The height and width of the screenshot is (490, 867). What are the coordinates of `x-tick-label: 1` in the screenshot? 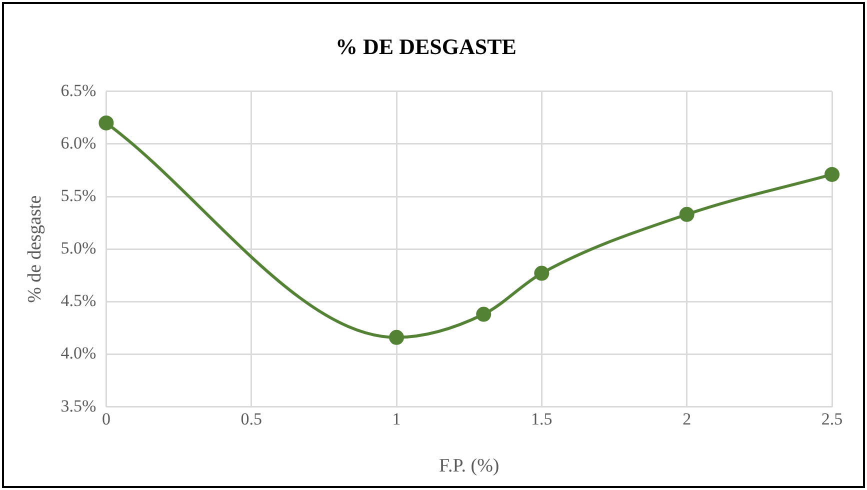 It's located at (396, 418).